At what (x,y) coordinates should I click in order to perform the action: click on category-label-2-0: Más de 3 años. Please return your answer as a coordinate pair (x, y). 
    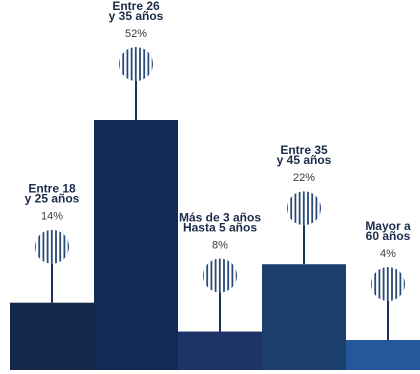
    Looking at the image, I should click on (220, 218).